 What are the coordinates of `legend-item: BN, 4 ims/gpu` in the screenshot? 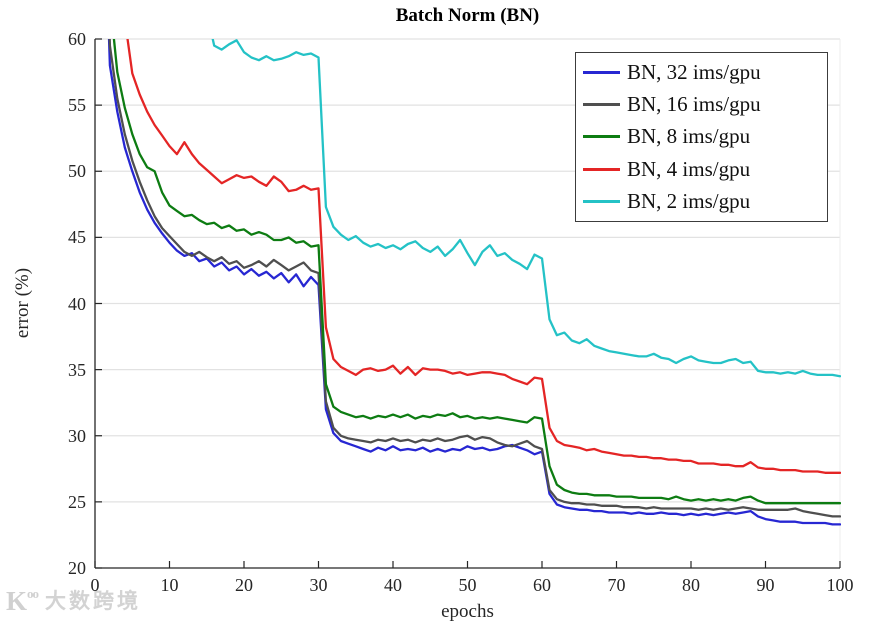 It's located at (701, 169).